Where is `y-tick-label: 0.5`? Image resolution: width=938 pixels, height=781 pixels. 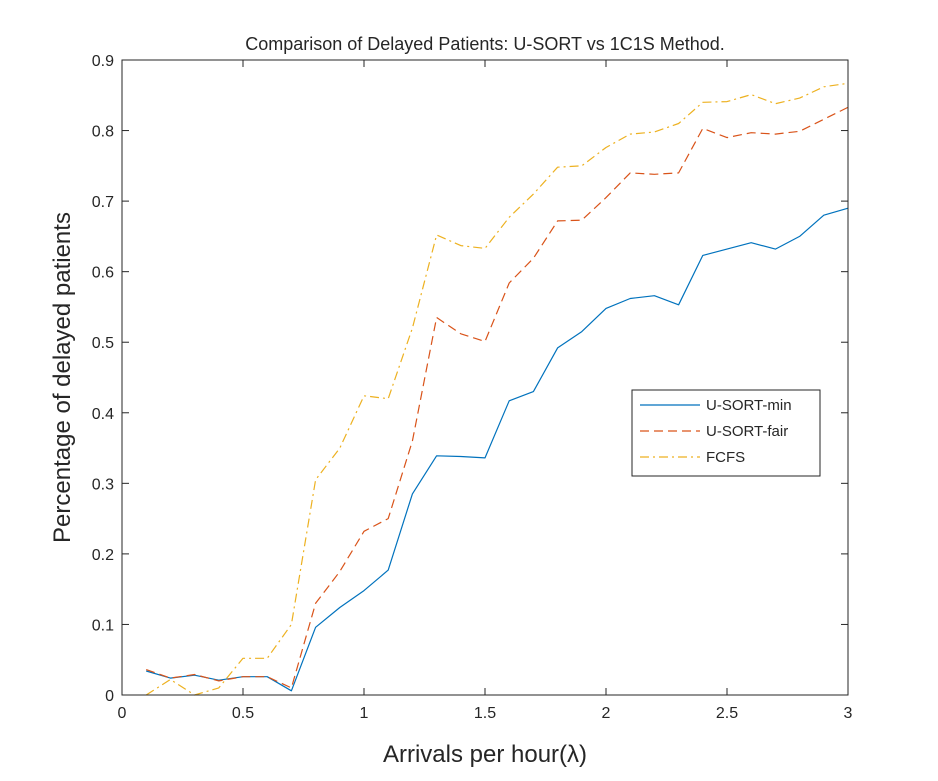
y-tick-label: 0.5 is located at coordinates (103, 343).